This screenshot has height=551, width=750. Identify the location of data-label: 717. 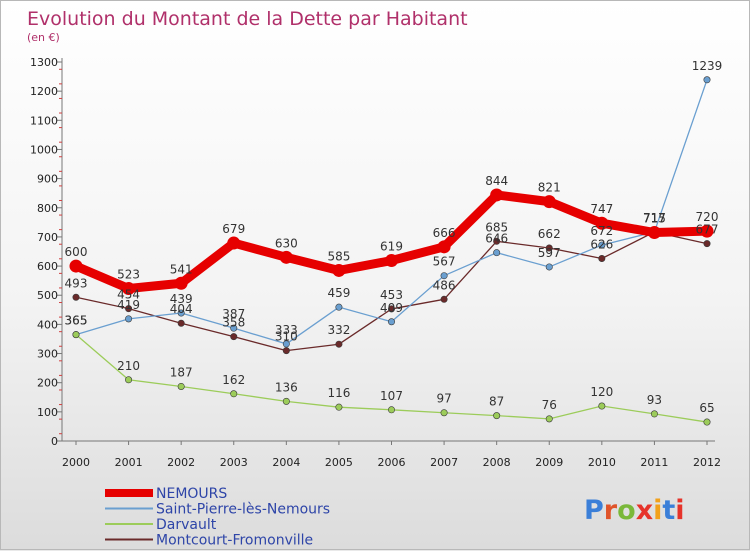
(654, 218).